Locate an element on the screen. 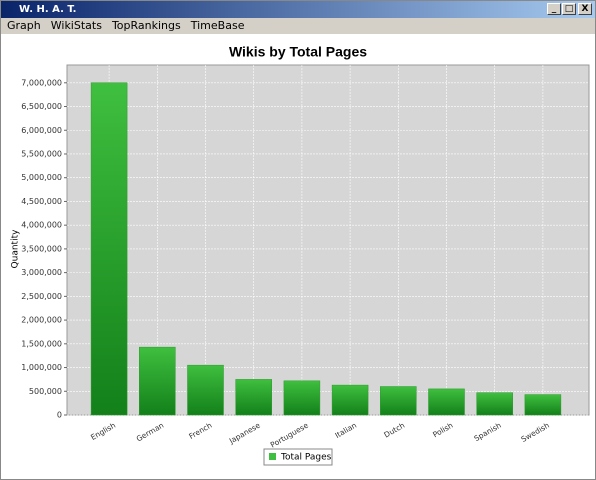 This screenshot has height=480, width=596. x-tick-label: Dutch is located at coordinates (394, 430).